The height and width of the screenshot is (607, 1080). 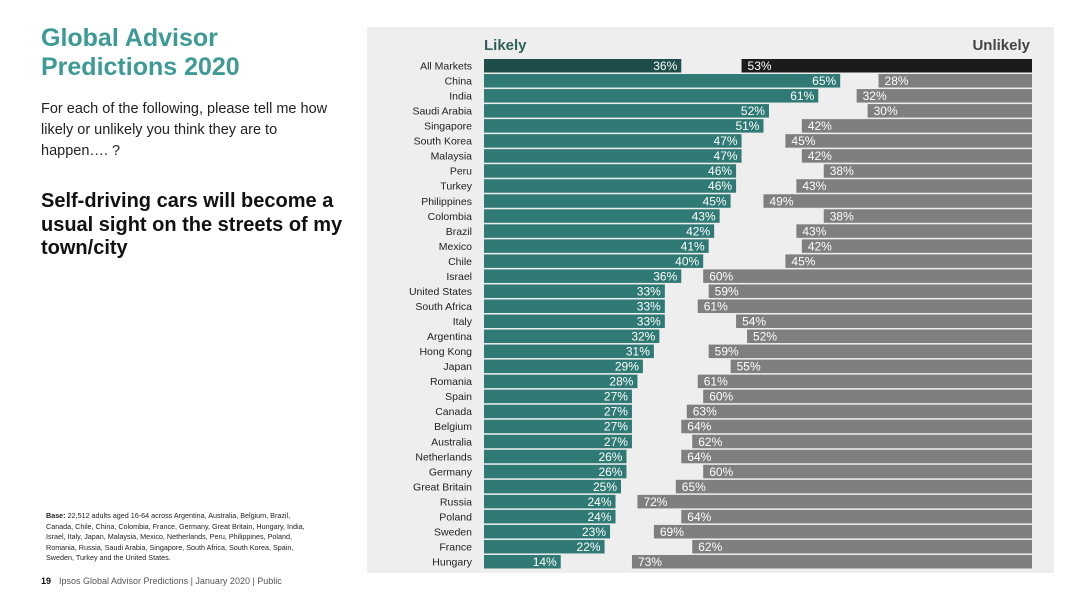 What do you see at coordinates (446, 67) in the screenshot?
I see `category-label: All Markets` at bounding box center [446, 67].